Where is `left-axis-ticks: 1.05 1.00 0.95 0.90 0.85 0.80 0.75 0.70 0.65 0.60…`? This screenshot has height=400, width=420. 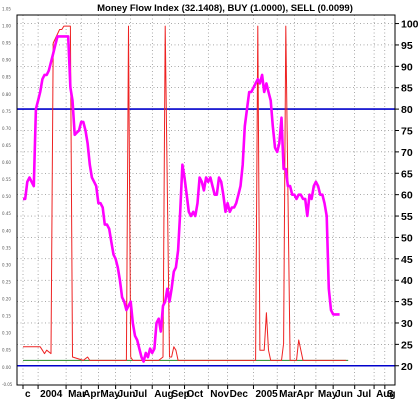 left-axis-ticks: 1.05 1.00 0.95 0.90 0.85 0.80 0.75 0.70 0.65 0.60… is located at coordinates (7, 196).